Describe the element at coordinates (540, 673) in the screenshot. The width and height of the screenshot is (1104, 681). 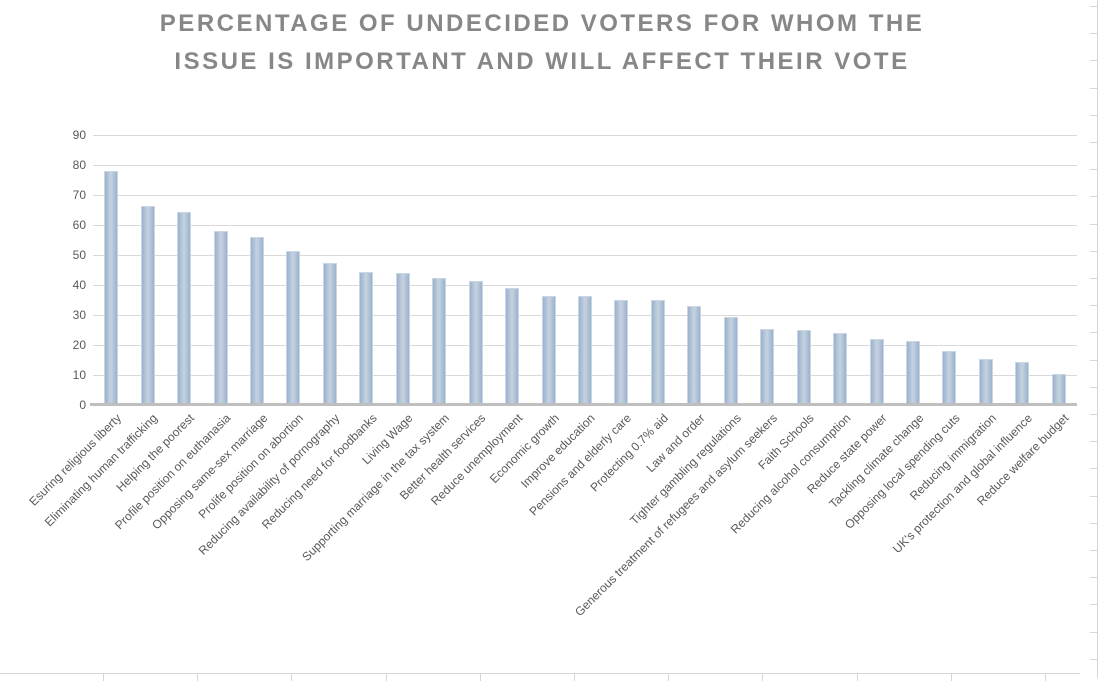
I see `adjacent-axis-bottom-line` at that location.